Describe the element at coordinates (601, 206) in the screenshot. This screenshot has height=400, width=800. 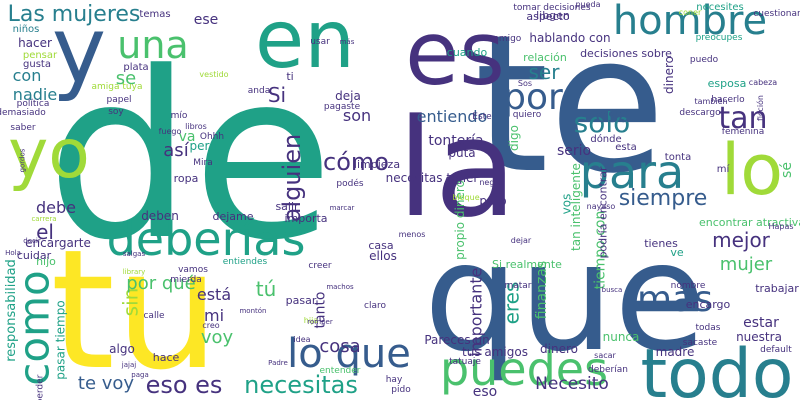
I see `cloud-word: nayaso` at that location.